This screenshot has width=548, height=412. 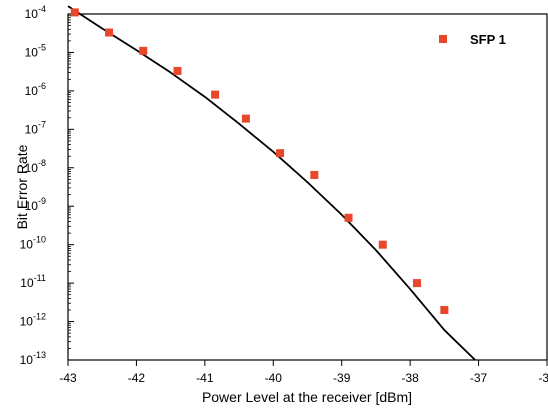 What do you see at coordinates (33, 358) in the screenshot?
I see `y-tick-label: 10⁻¹³` at bounding box center [33, 358].